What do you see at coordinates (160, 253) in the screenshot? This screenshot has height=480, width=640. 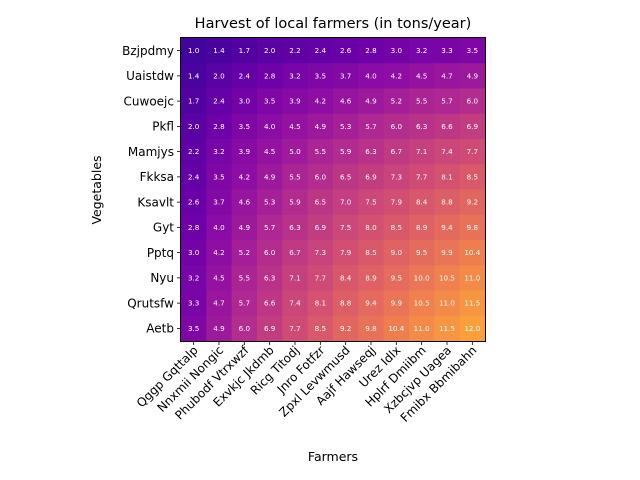 I see `y-tick-label: Pptq` at bounding box center [160, 253].